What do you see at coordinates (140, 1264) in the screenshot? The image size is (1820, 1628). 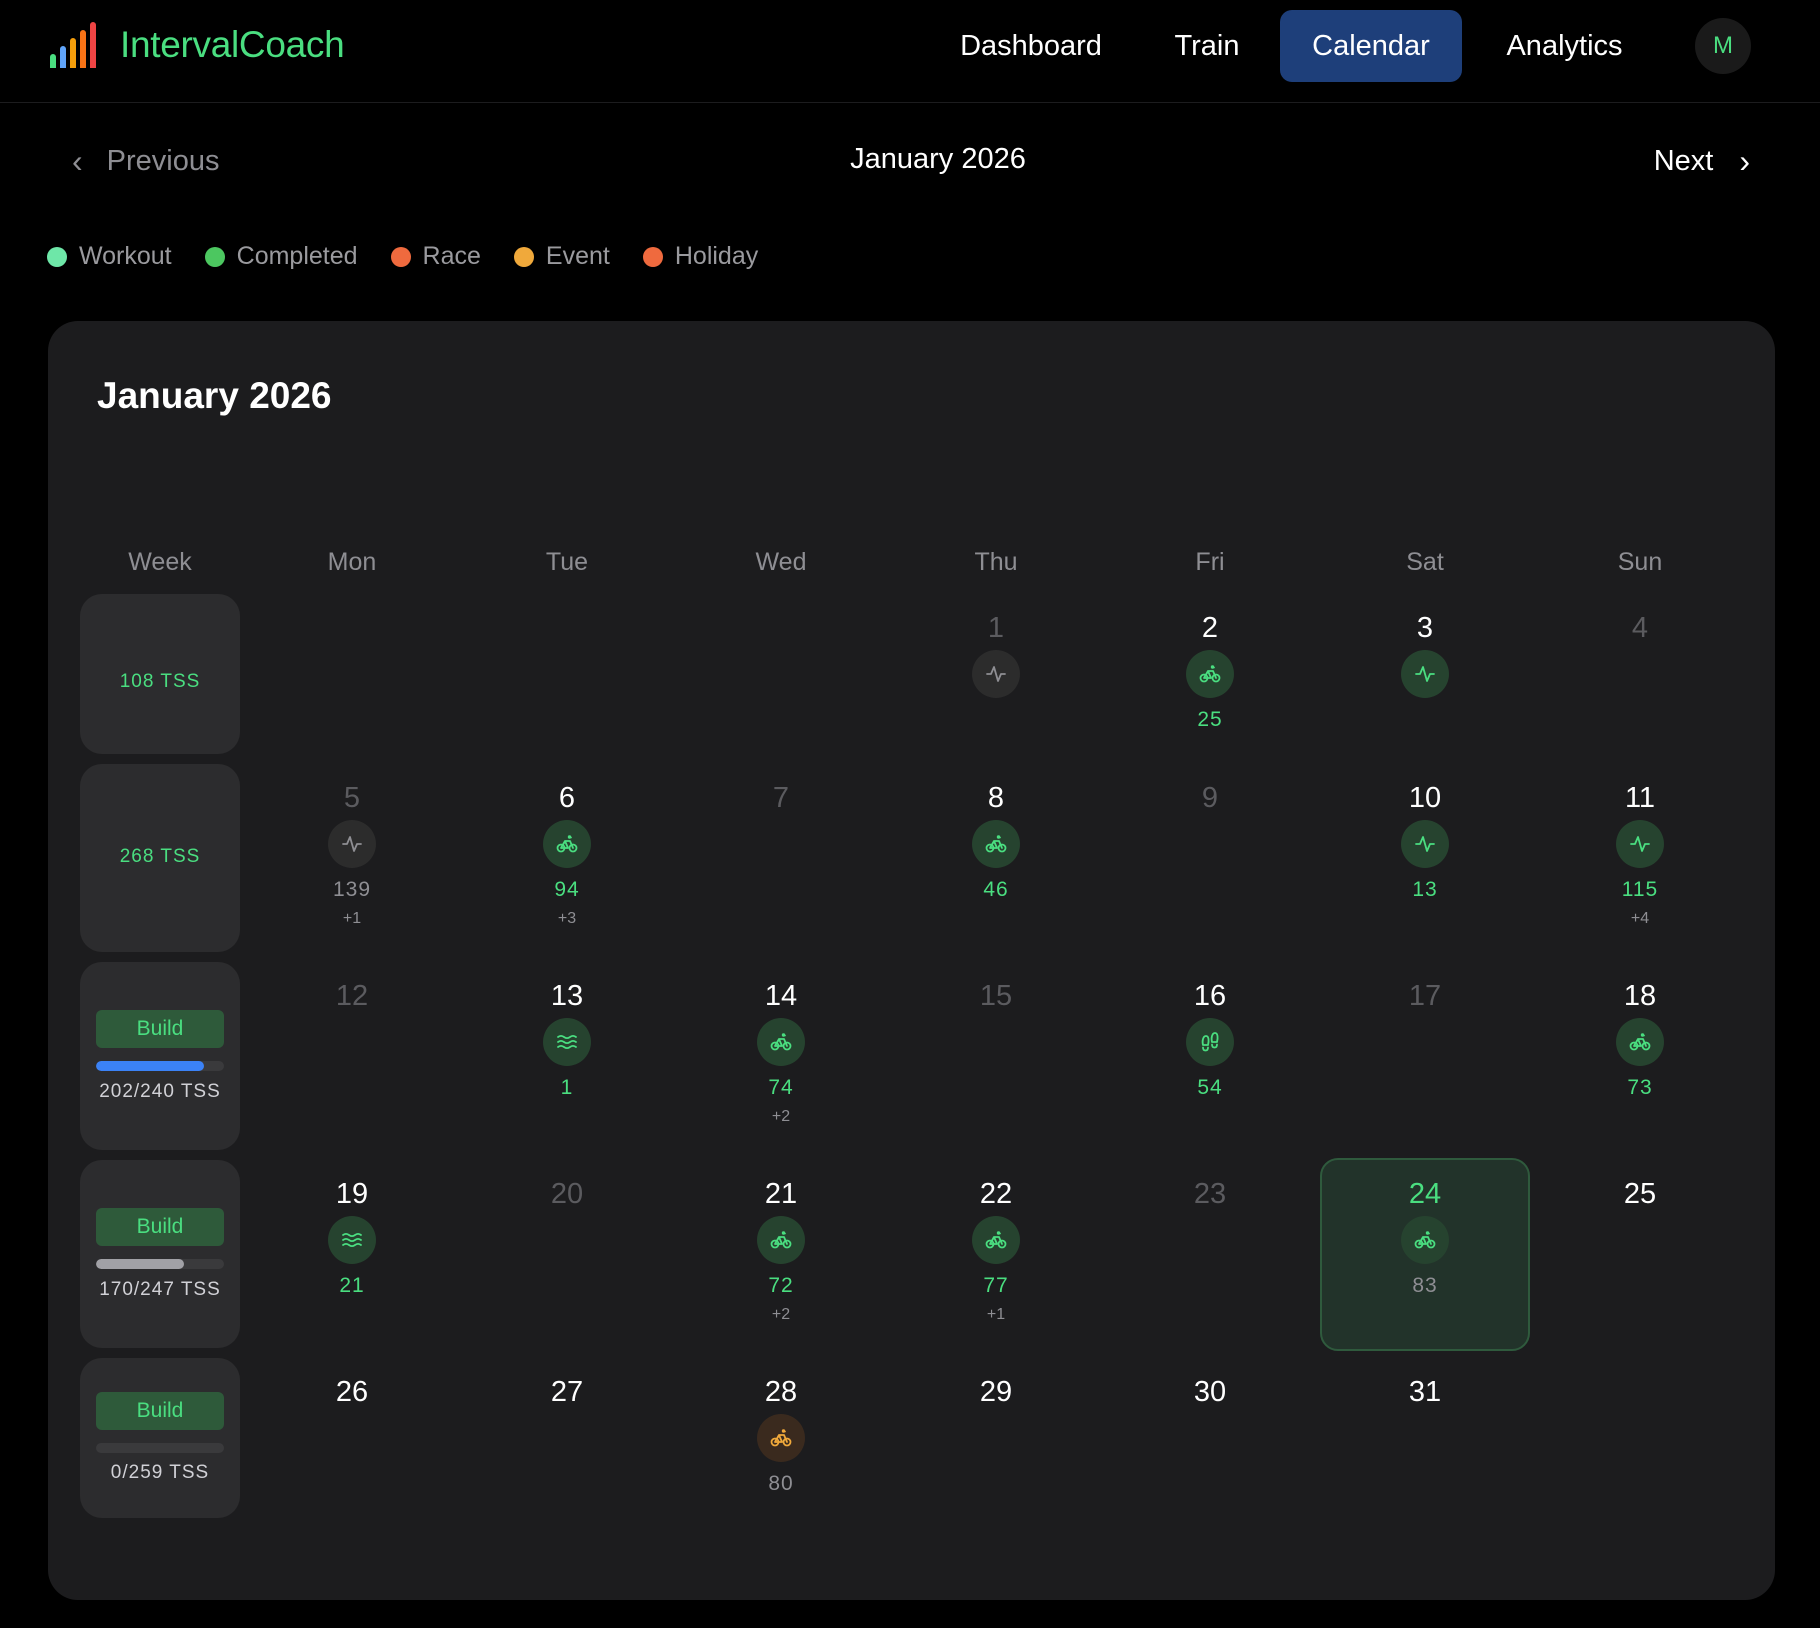 I see `week-progress-fill` at bounding box center [140, 1264].